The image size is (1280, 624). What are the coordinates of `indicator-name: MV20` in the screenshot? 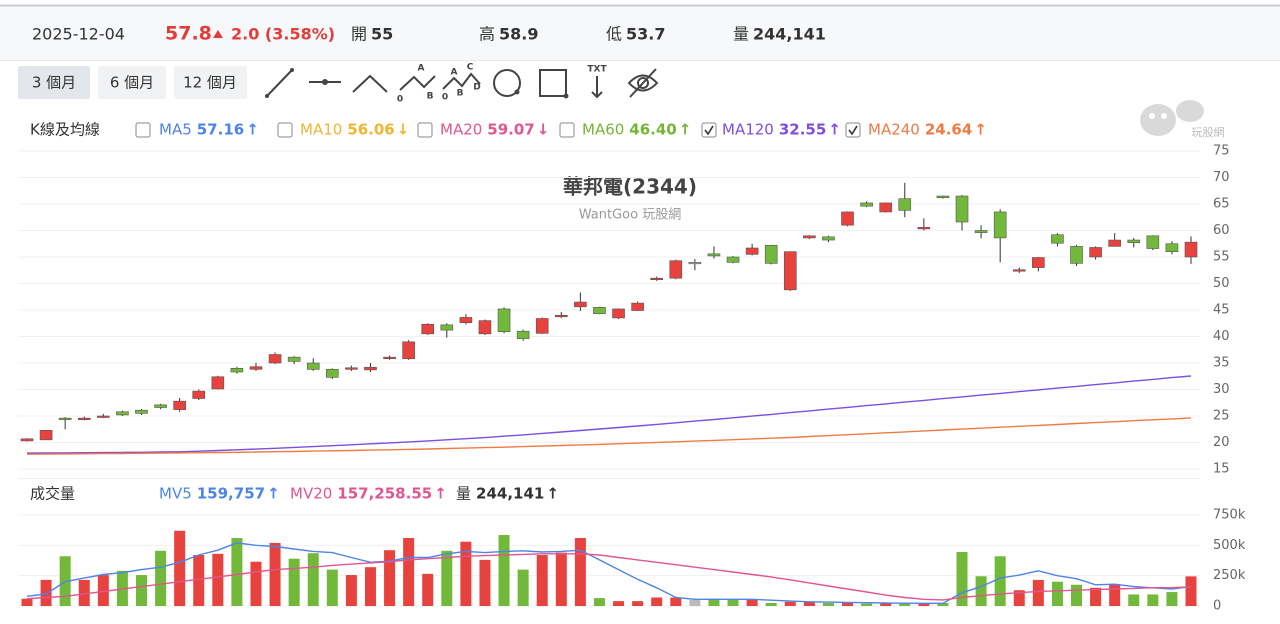 It's located at (311, 494).